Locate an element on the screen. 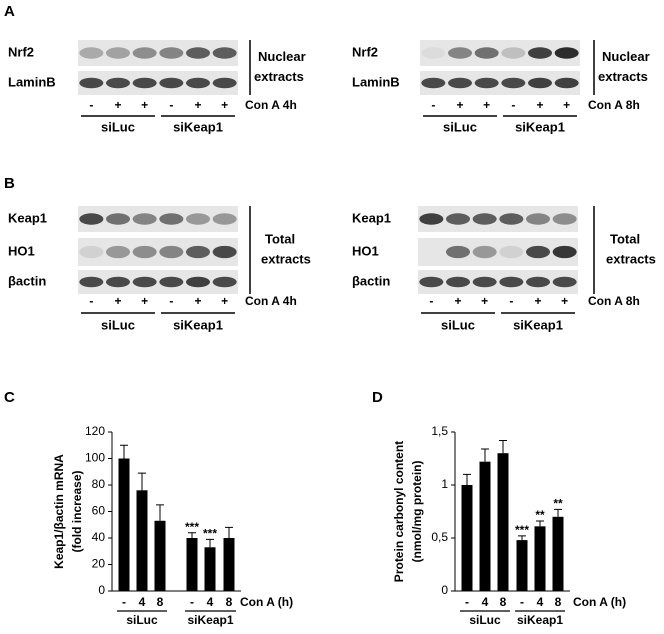 This screenshot has height=634, width=664. panel-label: B is located at coordinates (9, 183).